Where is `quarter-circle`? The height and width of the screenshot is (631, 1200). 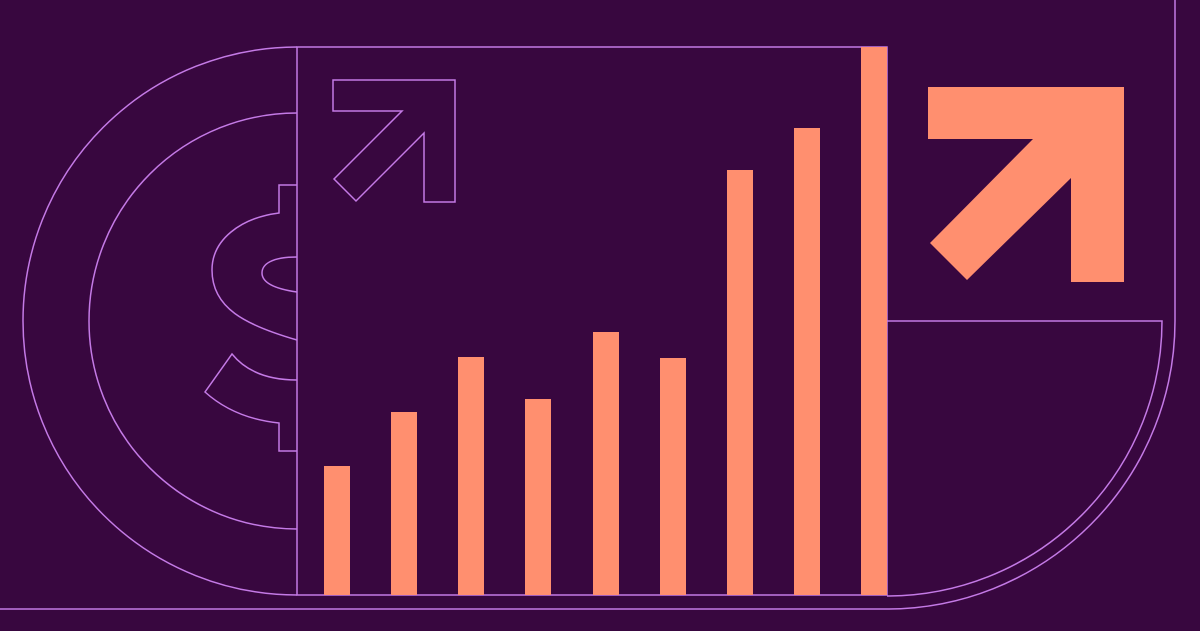 quarter-circle is located at coordinates (1024, 458).